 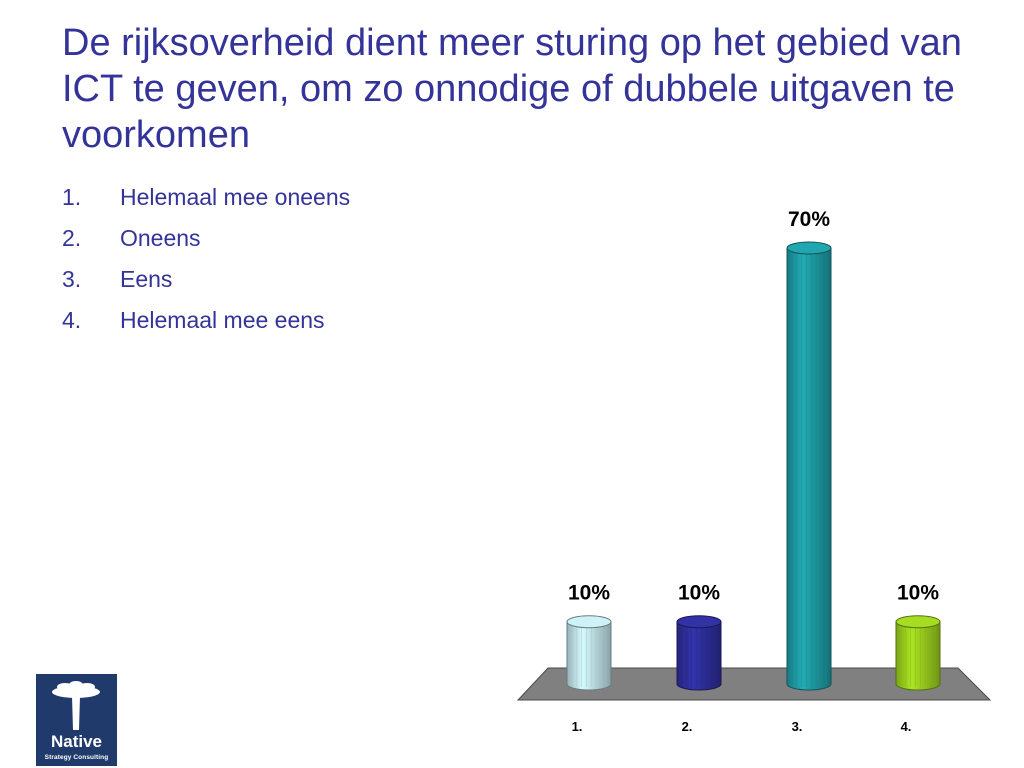 I want to click on data-label-4: 10%, so click(x=918, y=593).